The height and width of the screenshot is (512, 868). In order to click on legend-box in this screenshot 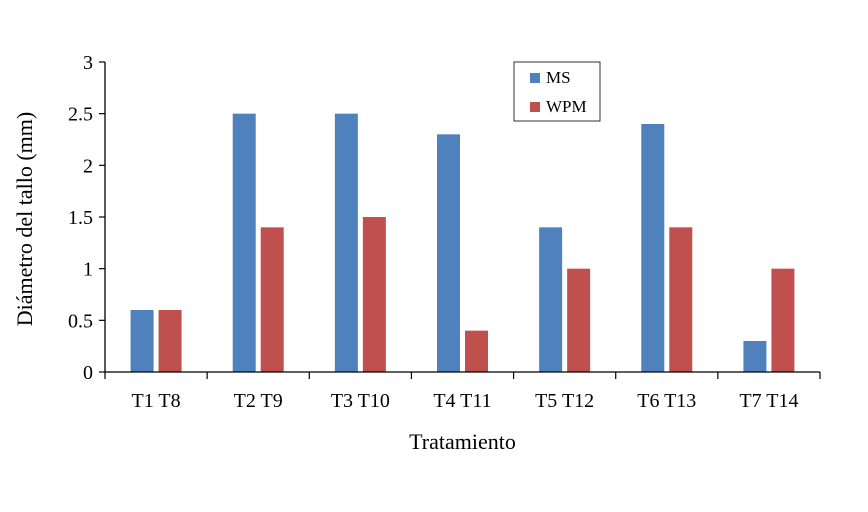, I will do `click(557, 91)`.